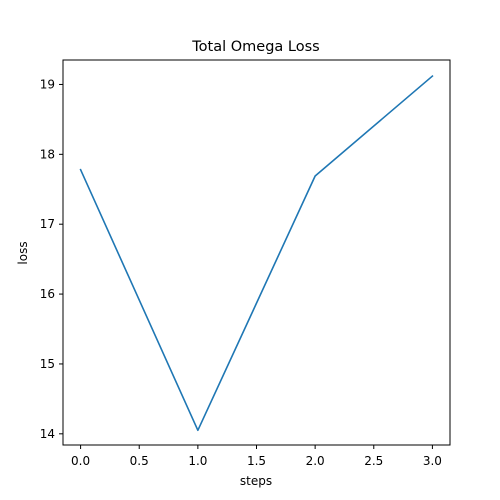  I want to click on x-tick-label: 0.0, so click(80, 461).